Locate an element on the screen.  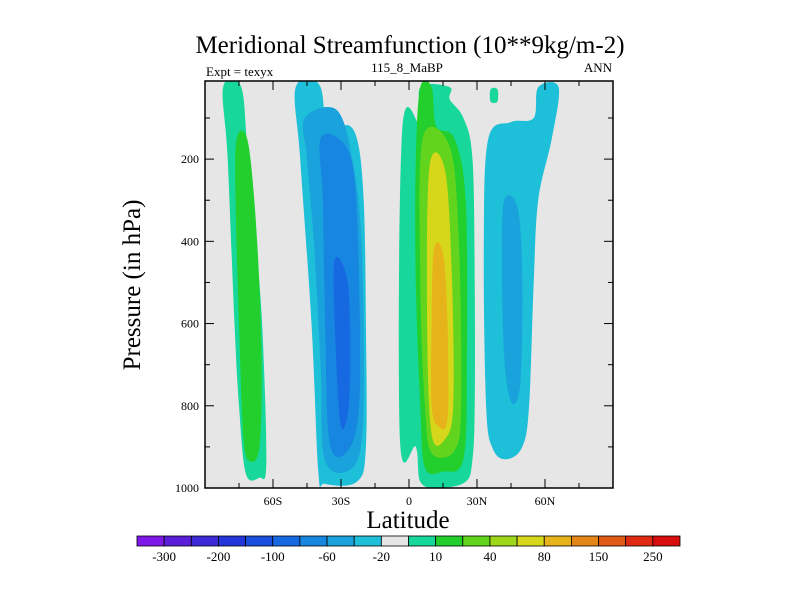
colorbar-label: -20 is located at coordinates (381, 556).